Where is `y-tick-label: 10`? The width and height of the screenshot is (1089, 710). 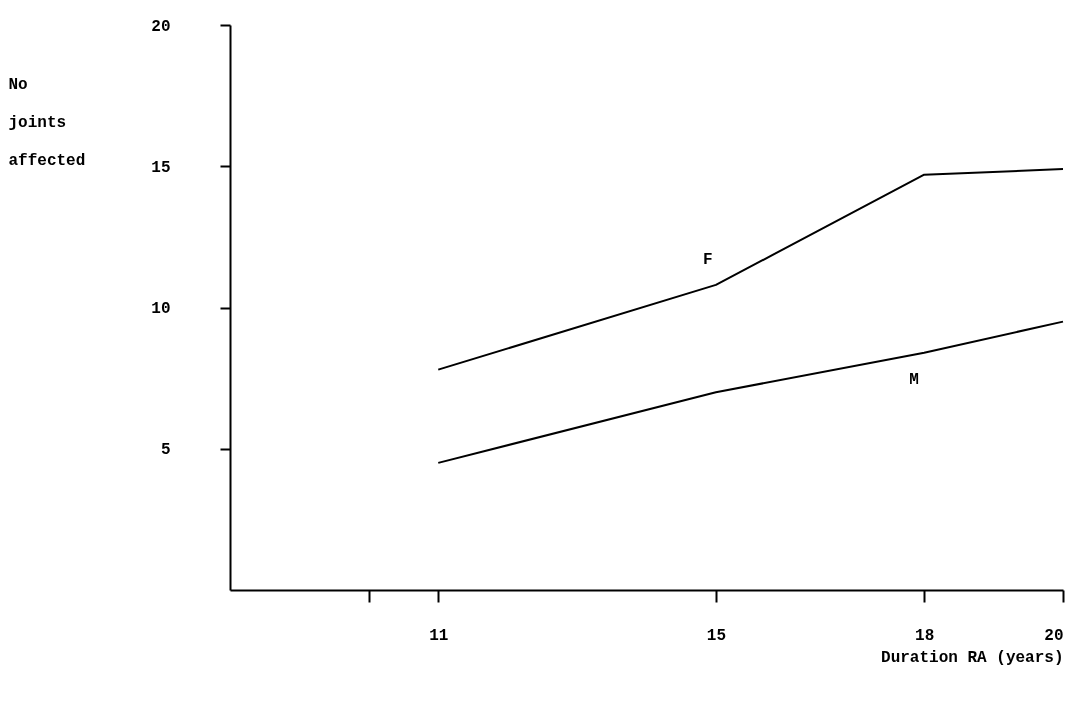 y-tick-label: 10 is located at coordinates (161, 309).